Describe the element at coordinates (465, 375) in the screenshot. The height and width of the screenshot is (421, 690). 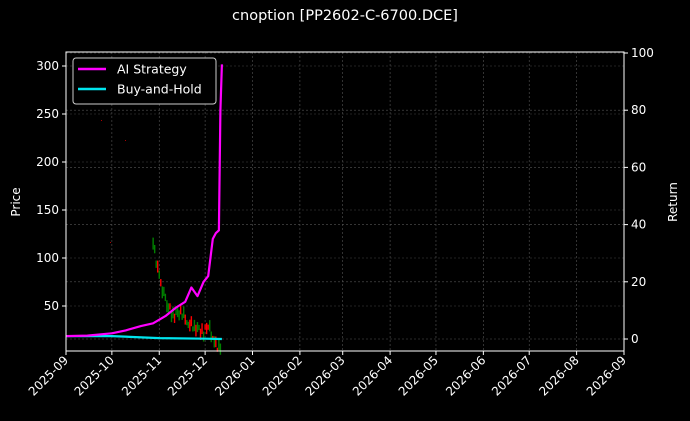
I see `x-tick-label: 2026-06` at that location.